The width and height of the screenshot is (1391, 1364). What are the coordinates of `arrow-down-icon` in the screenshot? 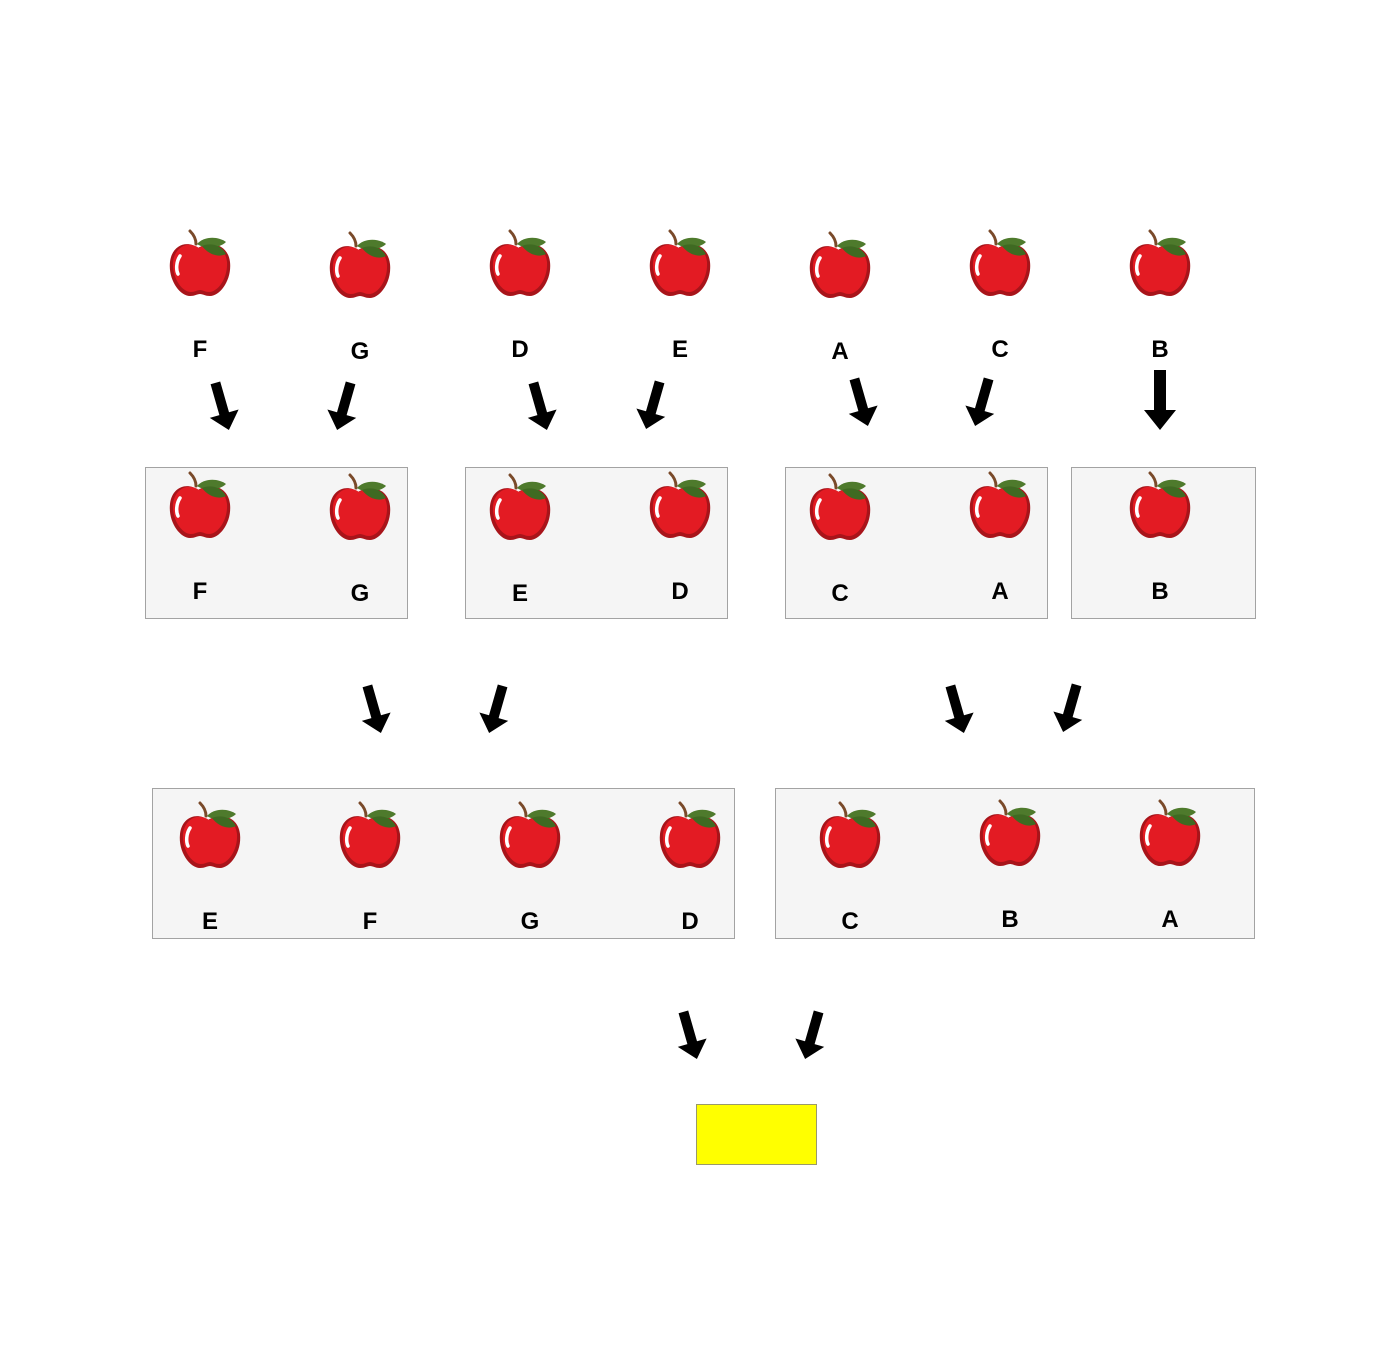 It's located at (1160, 400).